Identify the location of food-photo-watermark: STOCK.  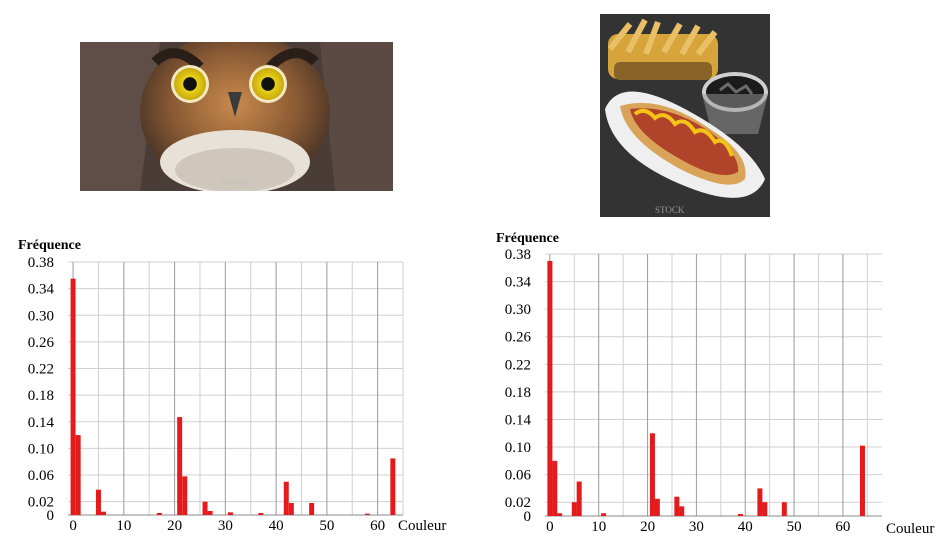
(670, 210).